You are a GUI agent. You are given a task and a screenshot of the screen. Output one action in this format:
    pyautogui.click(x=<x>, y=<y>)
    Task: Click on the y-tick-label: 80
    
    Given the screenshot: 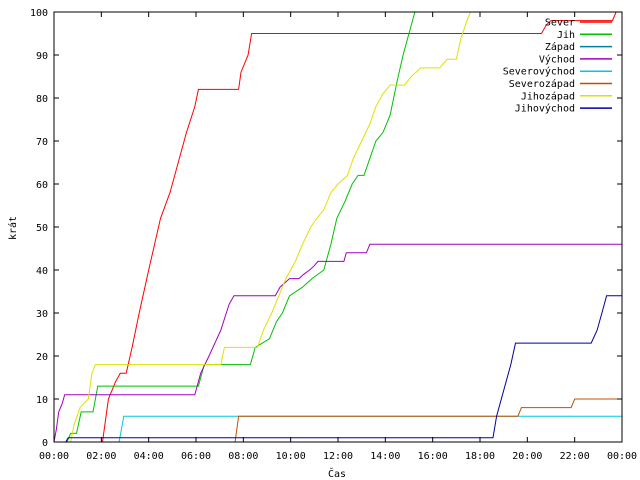 What is the action you would take?
    pyautogui.click(x=42, y=99)
    